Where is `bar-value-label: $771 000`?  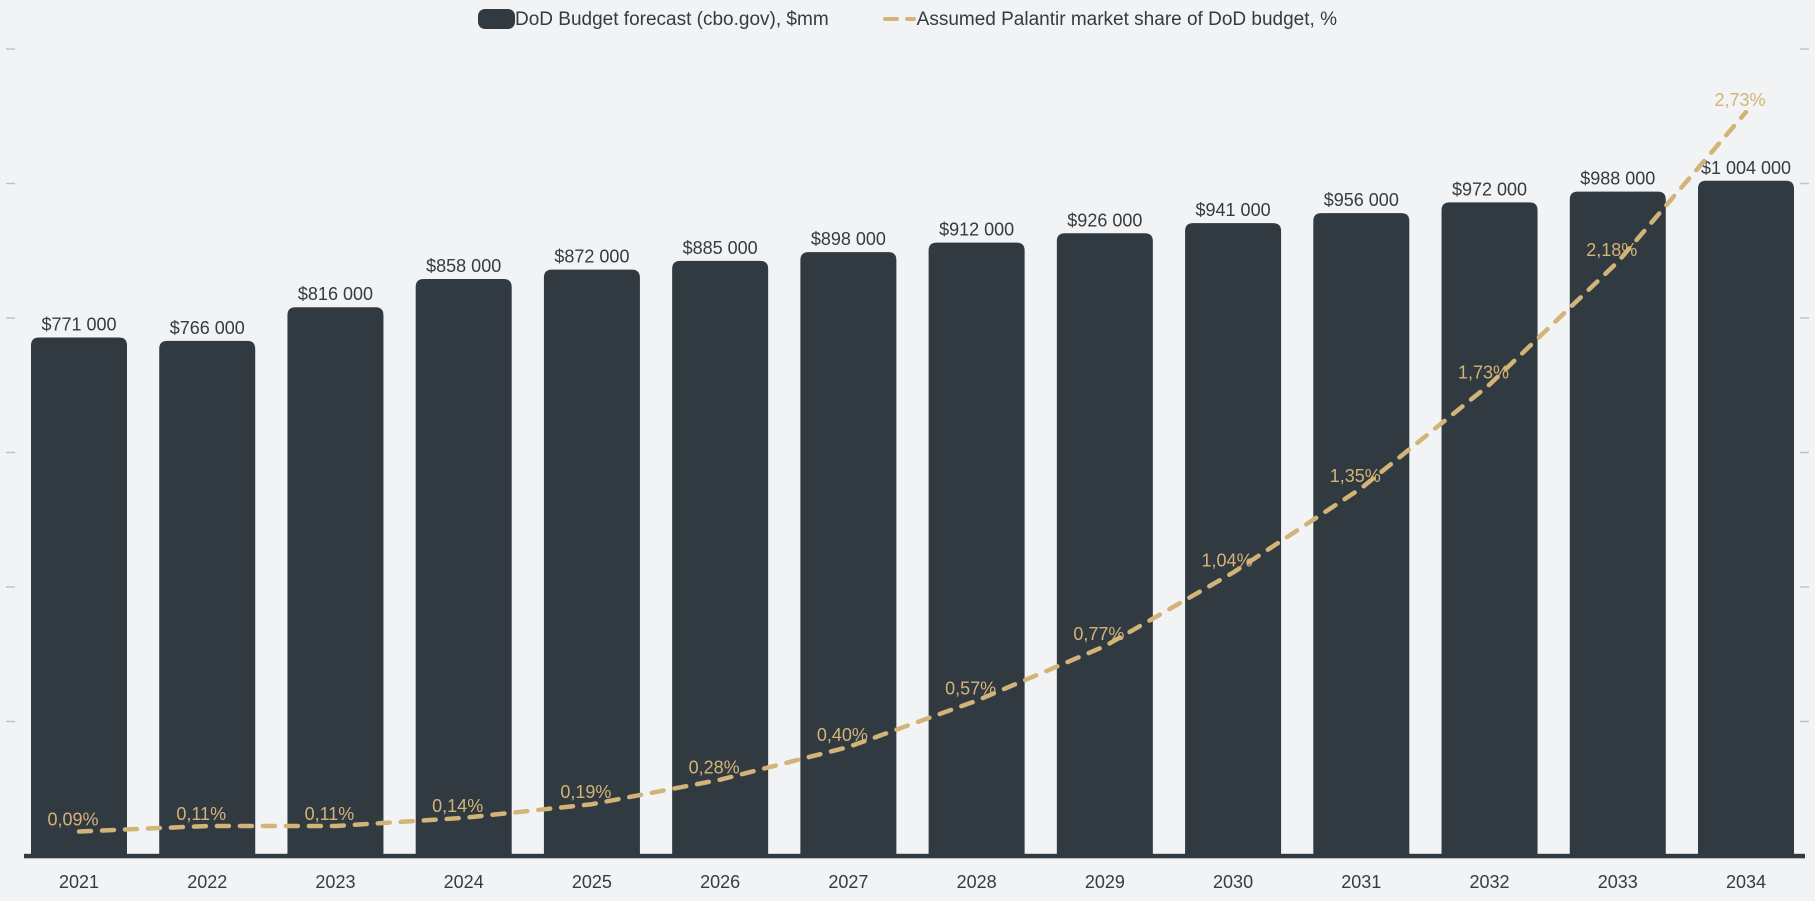
bar-value-label: $771 000 is located at coordinates (78, 325).